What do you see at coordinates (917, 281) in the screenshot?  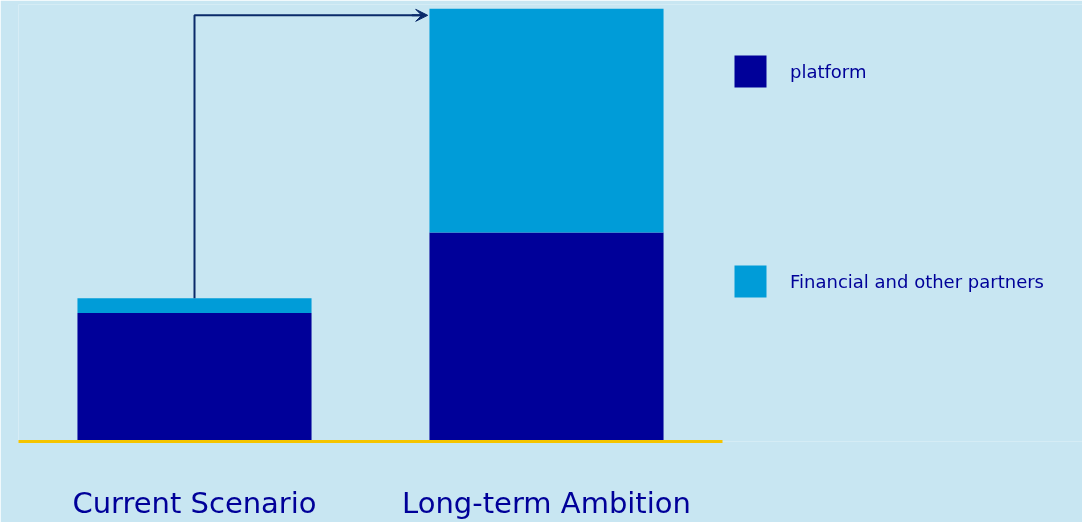 I see `legend-label: Financial and other partners` at bounding box center [917, 281].